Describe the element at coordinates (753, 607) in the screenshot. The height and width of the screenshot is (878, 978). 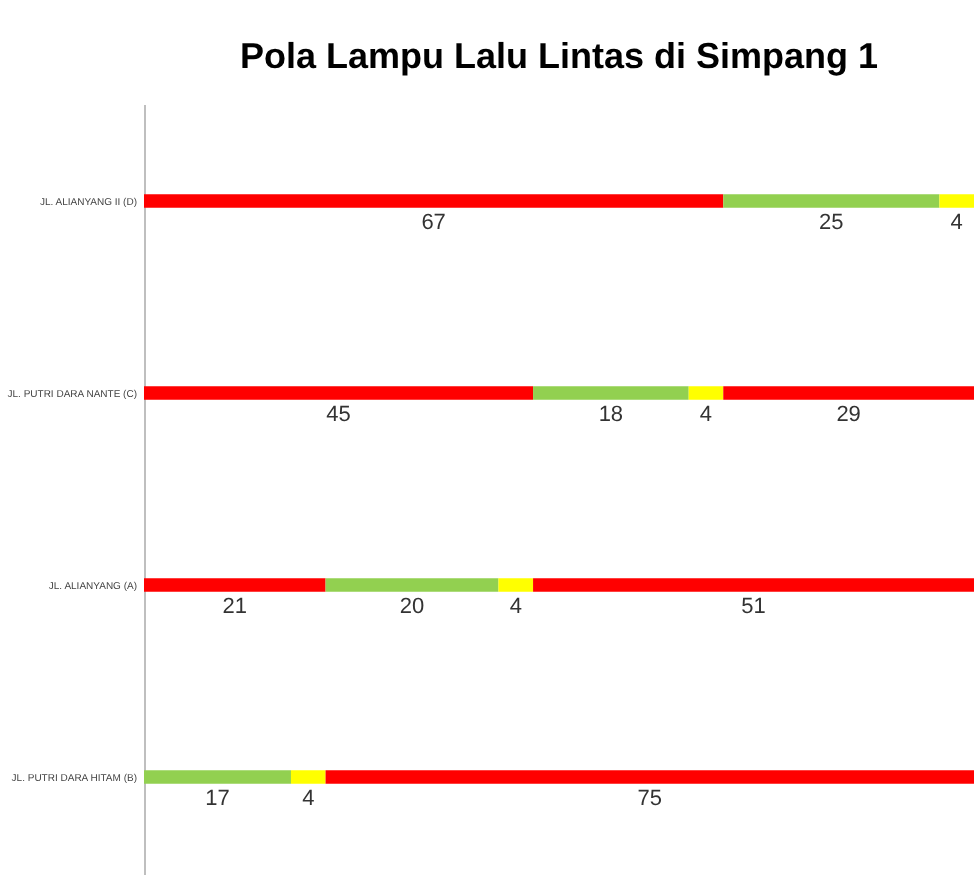
I see `data-label: 51` at that location.